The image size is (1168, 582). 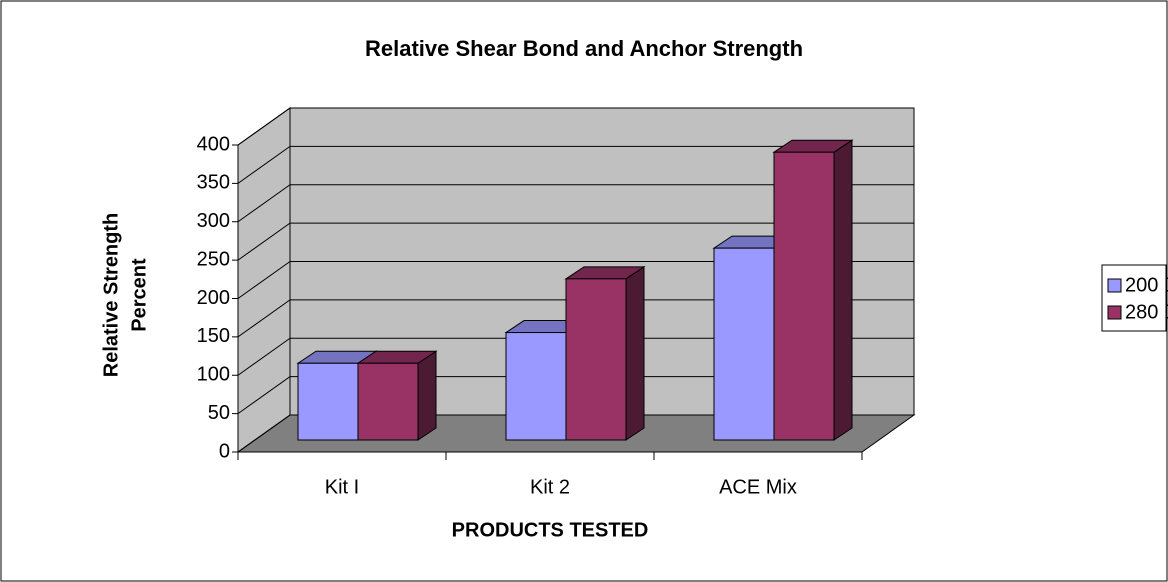 I want to click on x-axis-title: PRODUCTS TESTED, so click(x=550, y=530).